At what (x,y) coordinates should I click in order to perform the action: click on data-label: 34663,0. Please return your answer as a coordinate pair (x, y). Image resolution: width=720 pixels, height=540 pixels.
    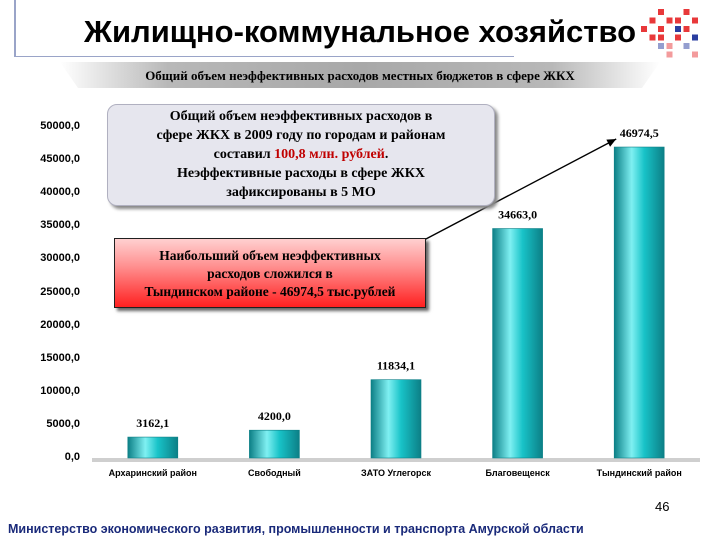
    Looking at the image, I should click on (517, 215).